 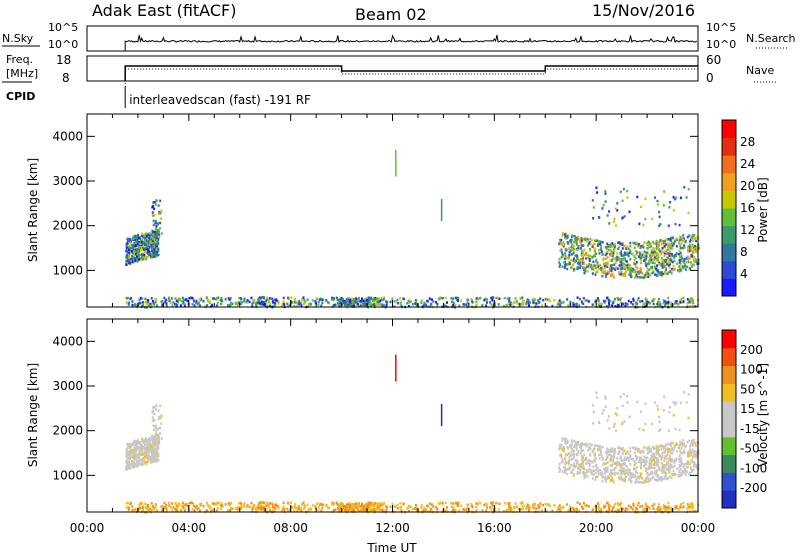 I want to click on site-title: Adak East (fitACF), so click(x=164, y=10).